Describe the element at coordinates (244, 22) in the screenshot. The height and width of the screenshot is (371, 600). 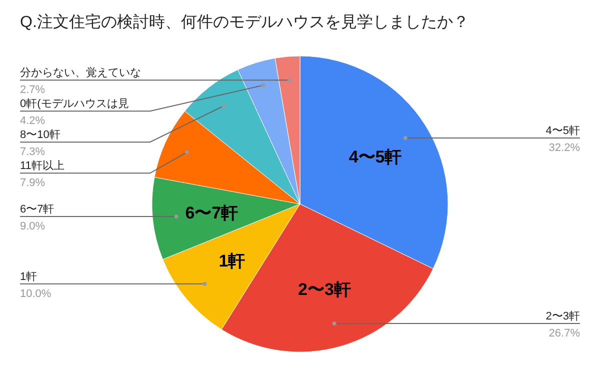
I see `chart-title: Q.注文住宅の検討時、何件のモデルハウスを見学しましたか？` at that location.